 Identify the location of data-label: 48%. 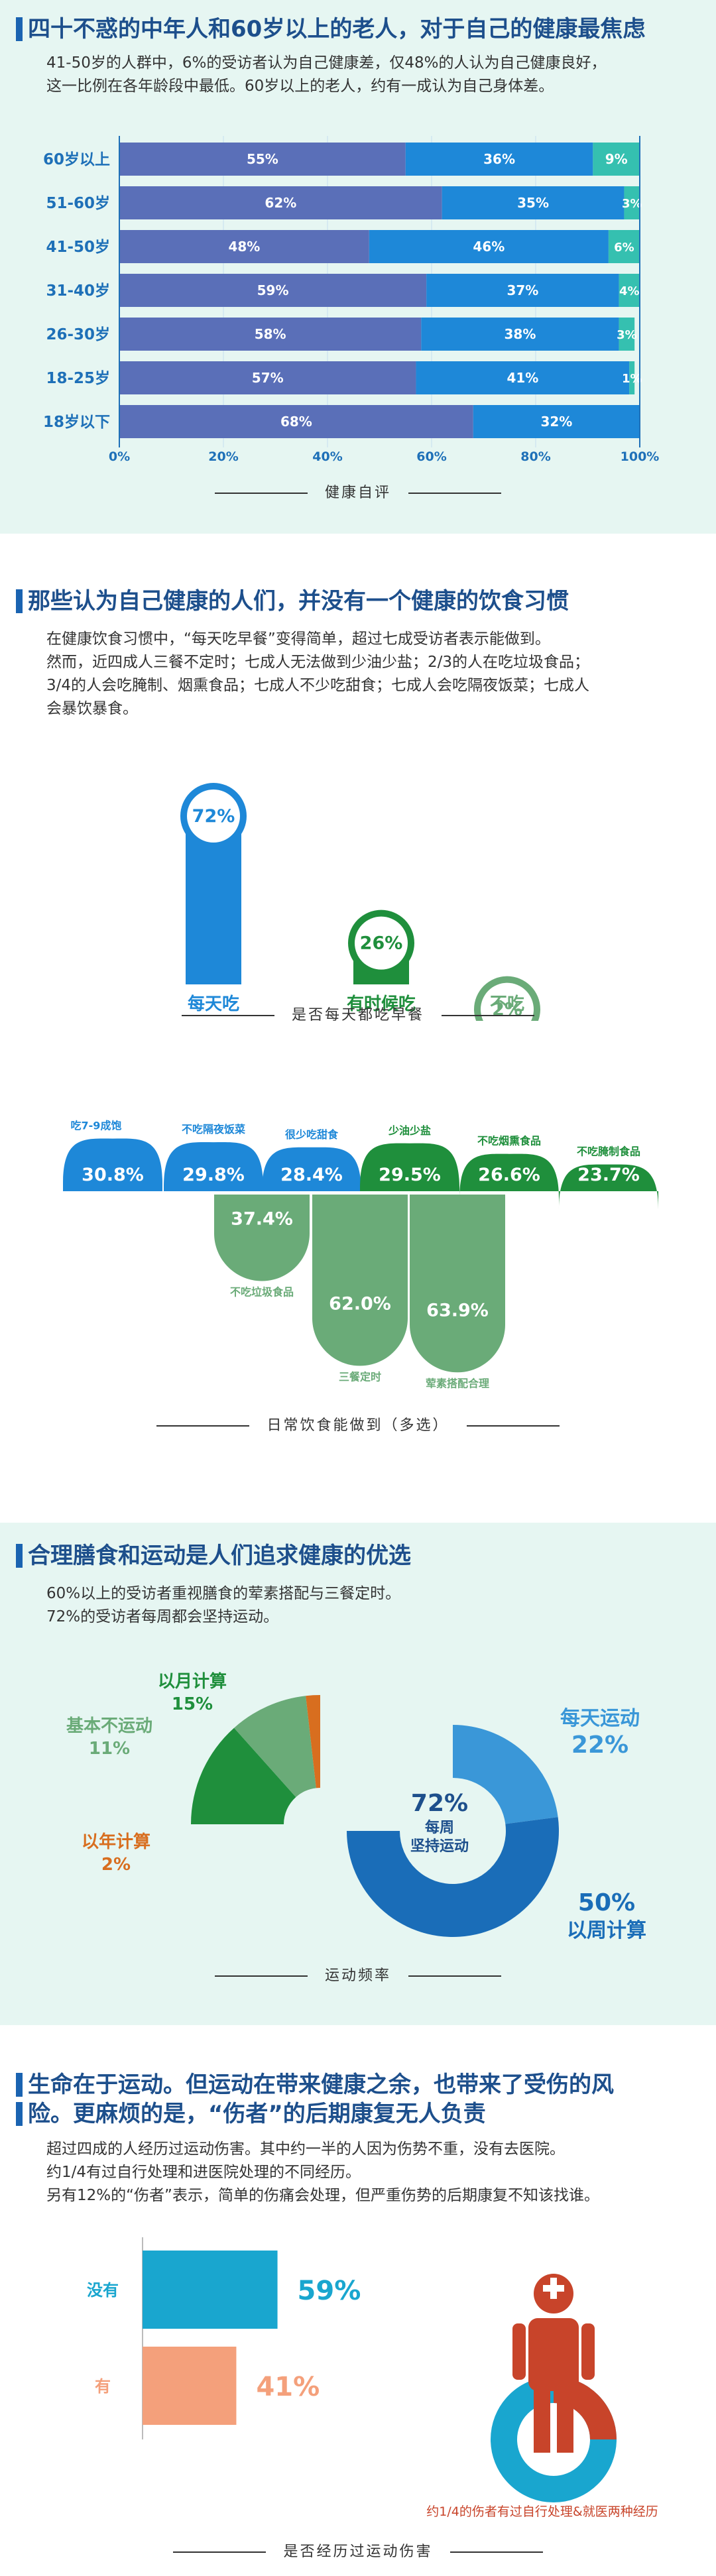
(244, 247).